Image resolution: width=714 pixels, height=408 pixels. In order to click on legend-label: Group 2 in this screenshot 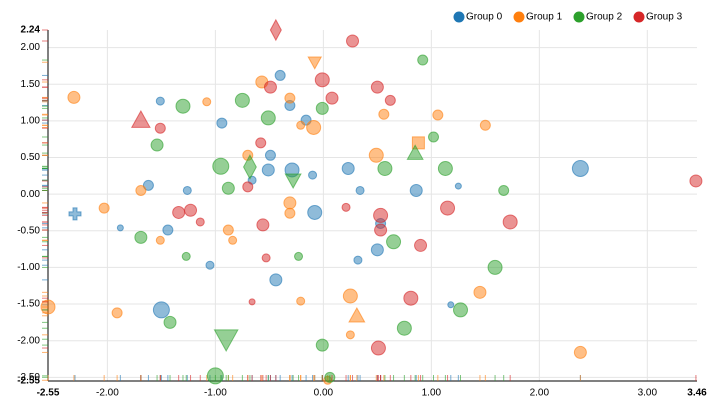, I will do `click(604, 17)`.